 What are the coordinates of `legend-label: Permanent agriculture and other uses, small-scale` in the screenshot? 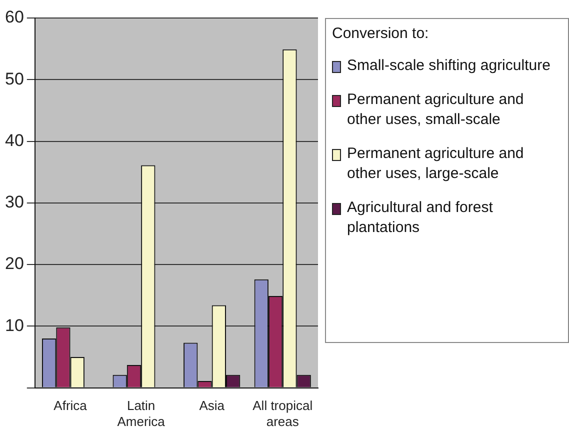 It's located at (436, 110).